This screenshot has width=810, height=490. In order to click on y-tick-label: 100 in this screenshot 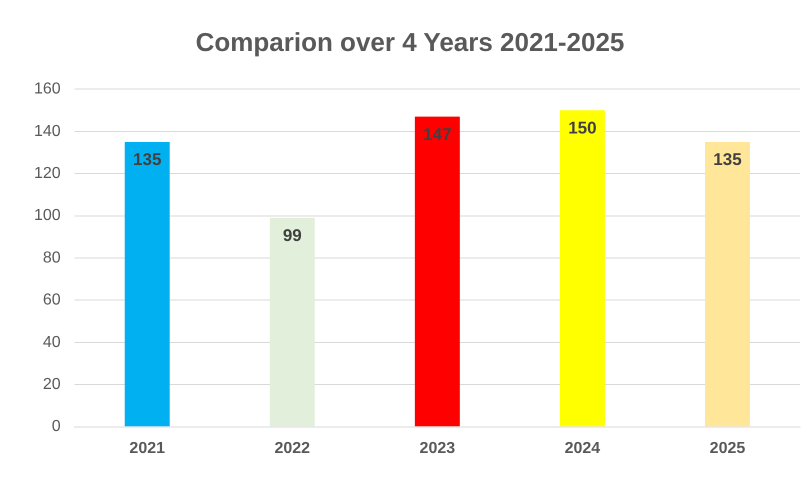, I will do `click(47, 215)`.